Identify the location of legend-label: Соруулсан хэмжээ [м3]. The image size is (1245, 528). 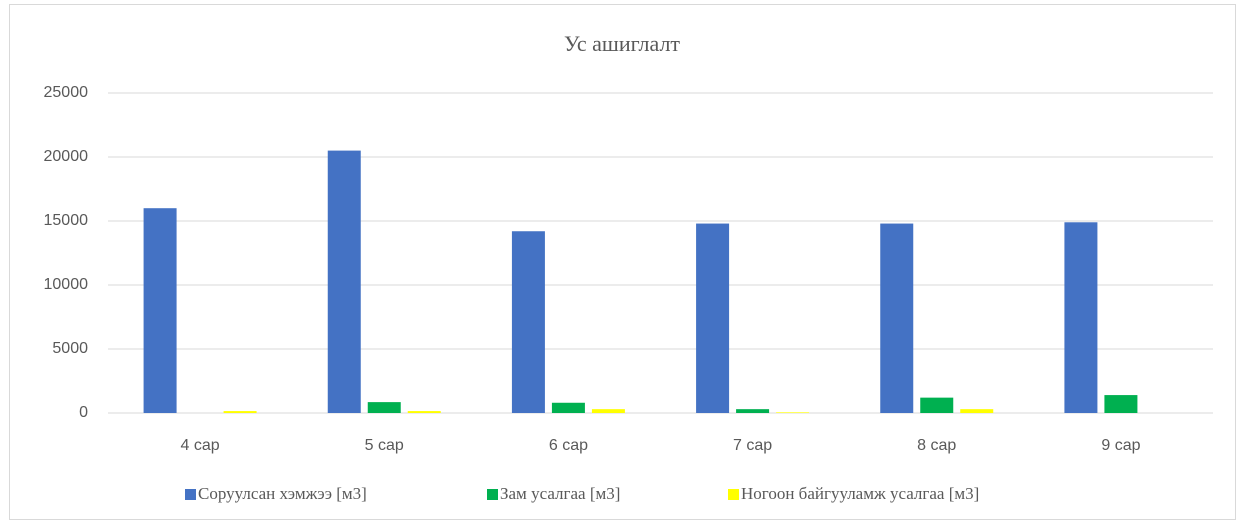
(282, 493).